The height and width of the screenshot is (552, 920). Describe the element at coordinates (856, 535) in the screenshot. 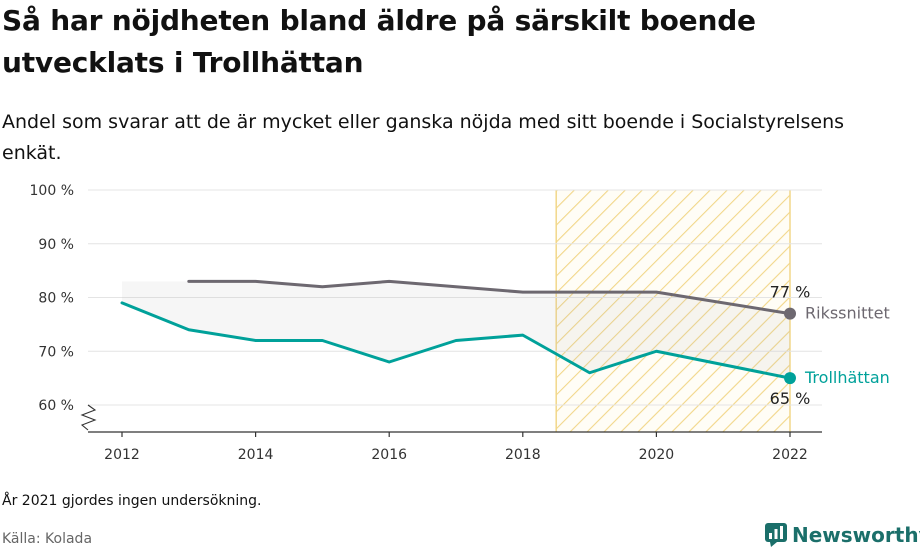

I see `brand-name: Newsworthy` at that location.